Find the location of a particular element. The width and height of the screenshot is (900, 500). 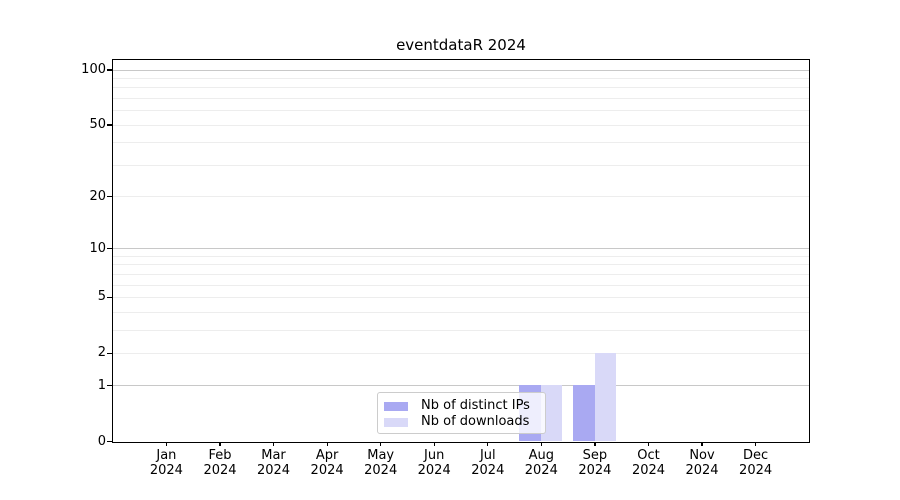

x-tick-month: Oct is located at coordinates (648, 455).